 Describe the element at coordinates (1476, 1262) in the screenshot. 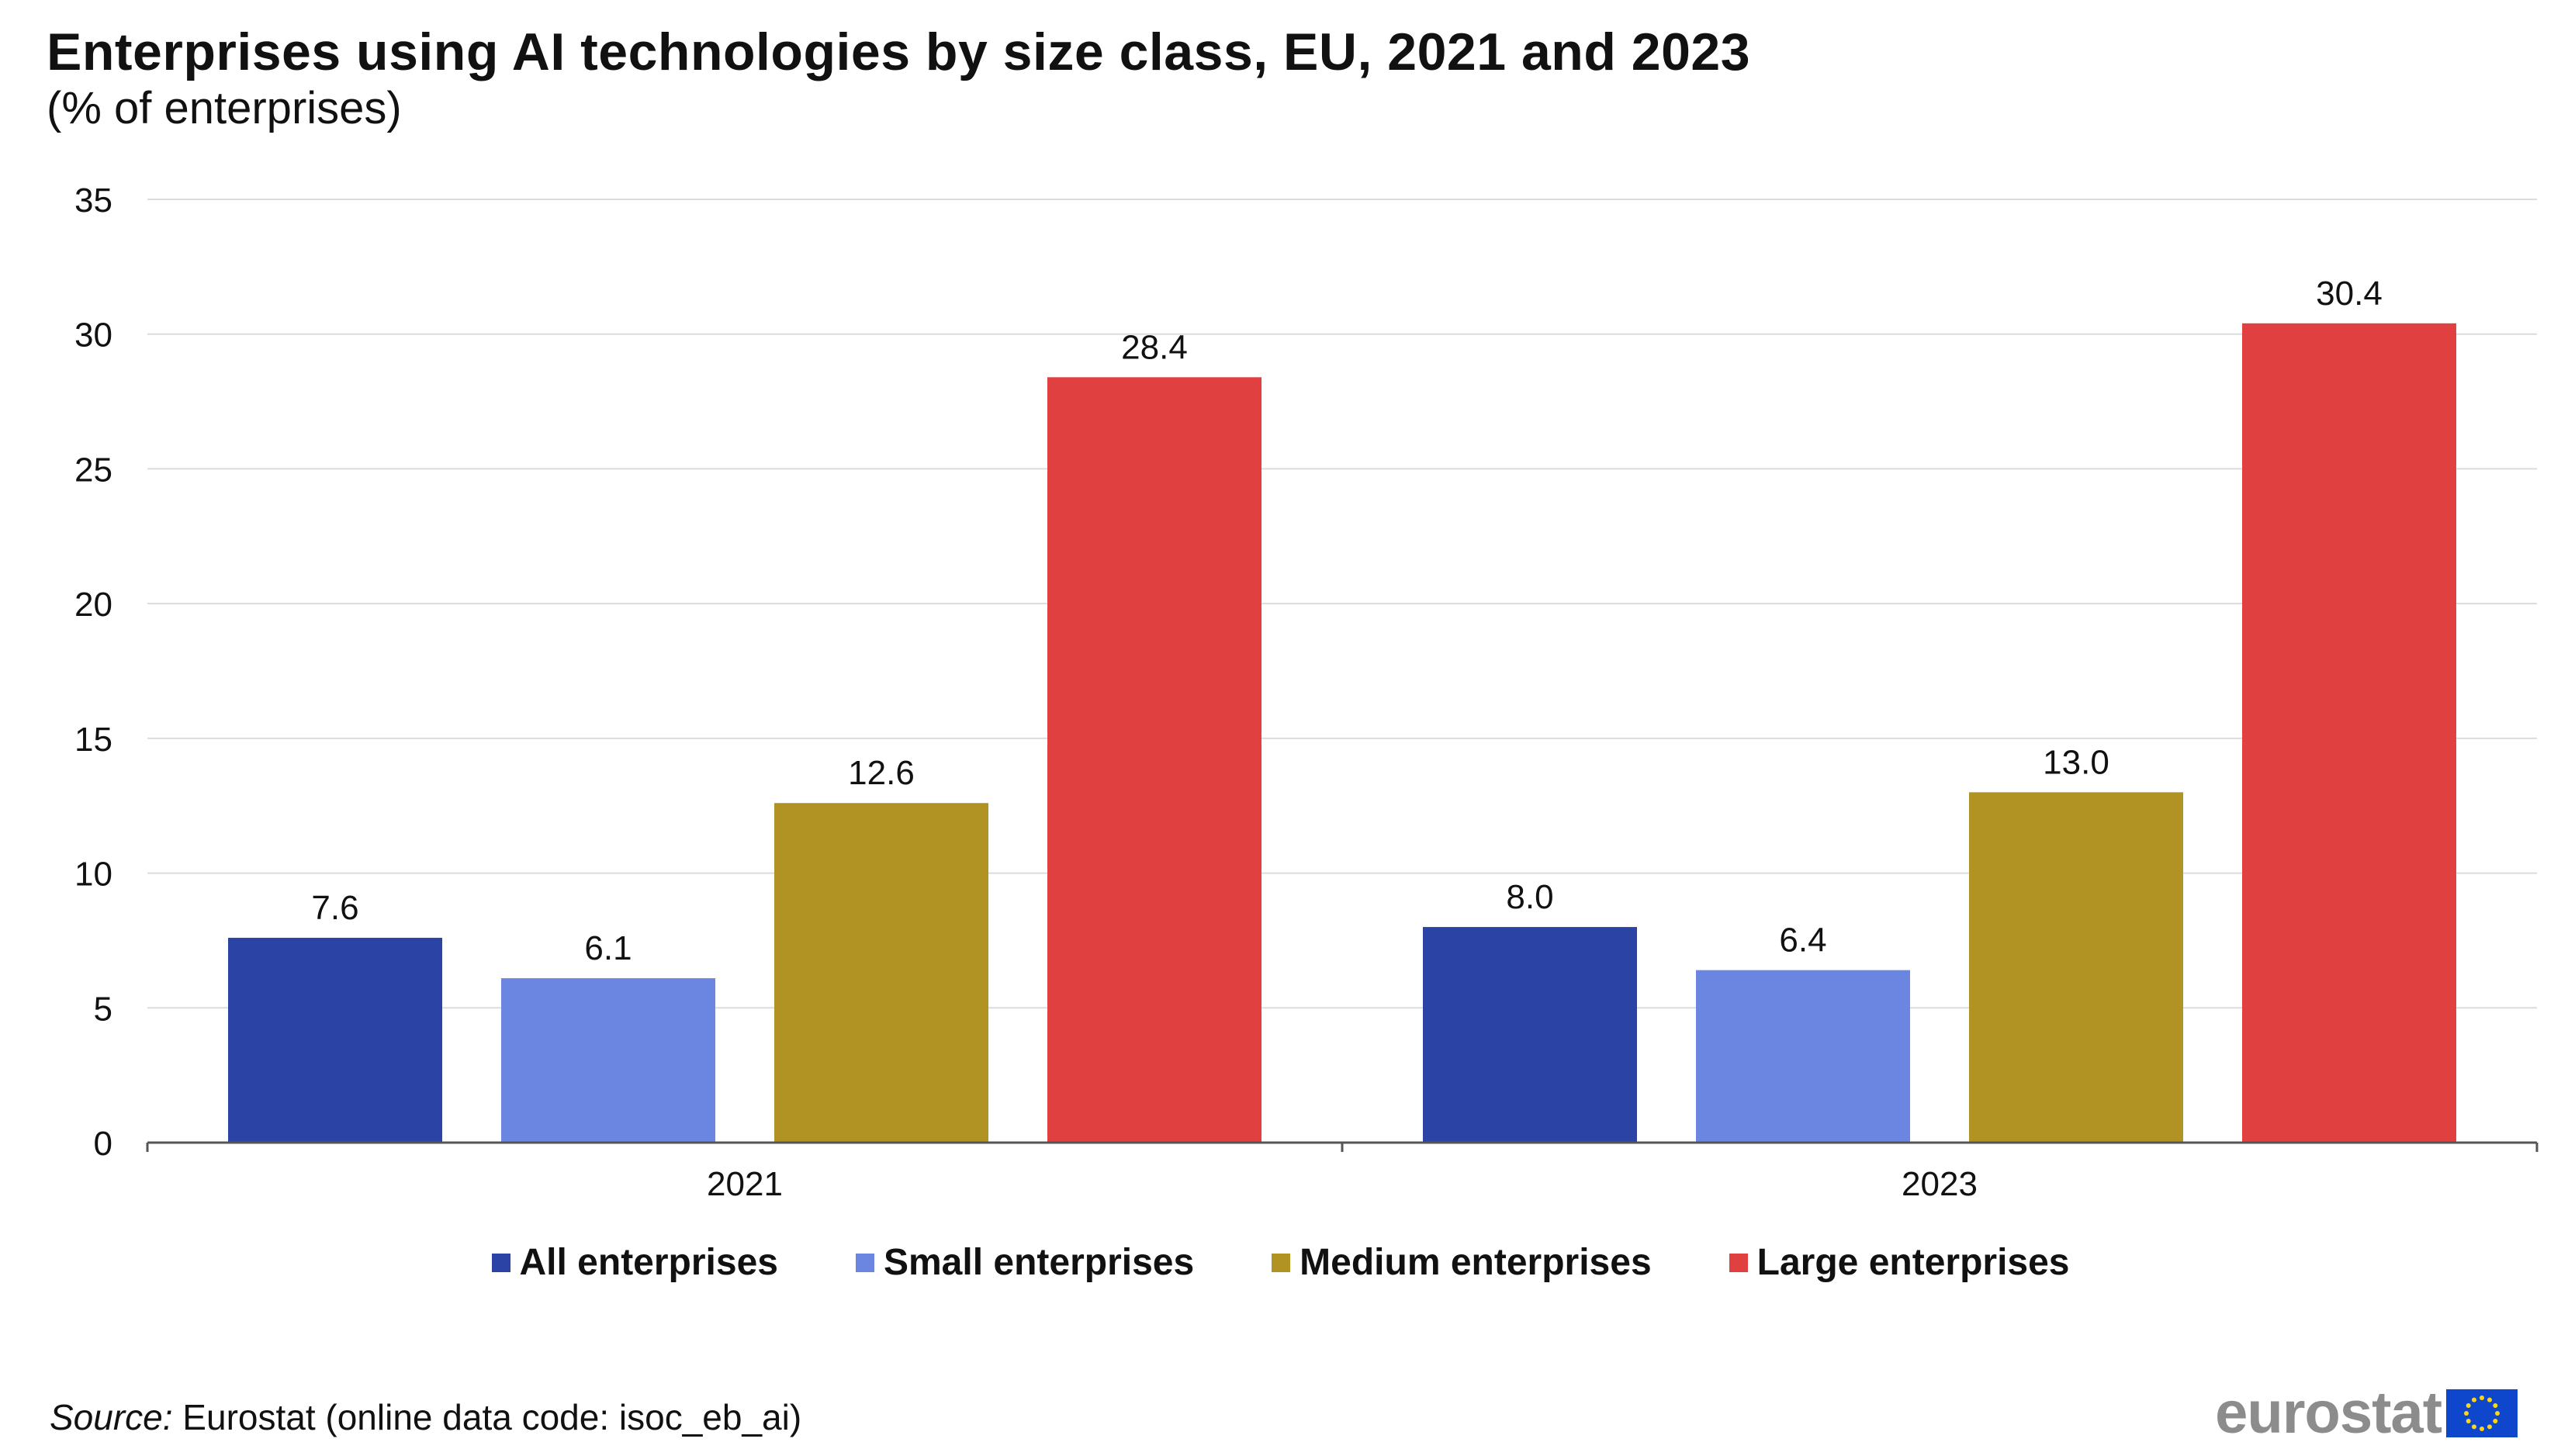

I see `legend-label: Medium enterprises` at that location.